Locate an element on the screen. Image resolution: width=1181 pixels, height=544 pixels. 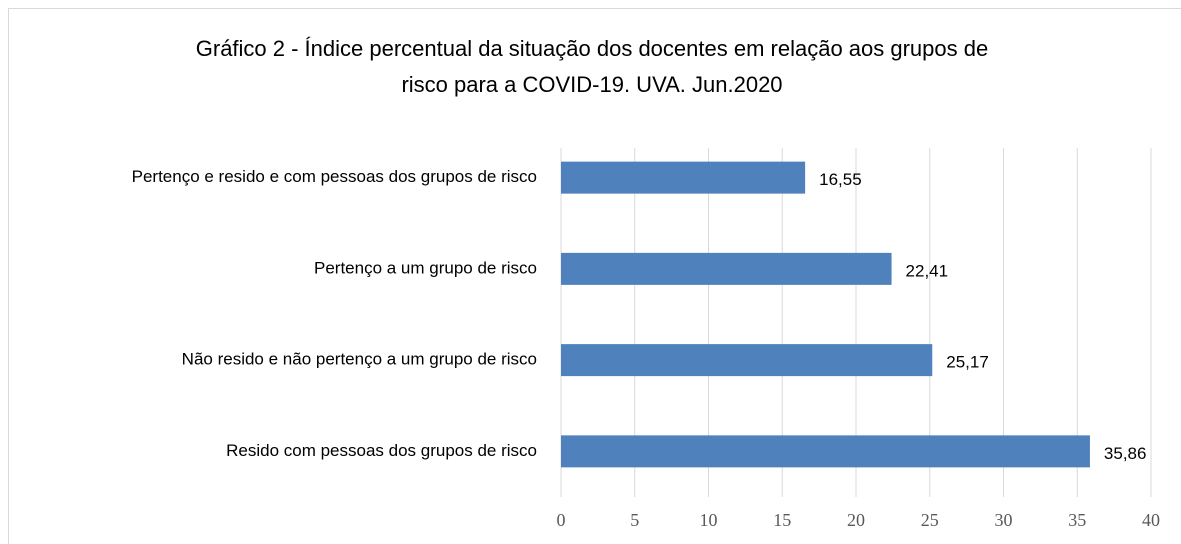
data-label: 35,86 is located at coordinates (1125, 453).